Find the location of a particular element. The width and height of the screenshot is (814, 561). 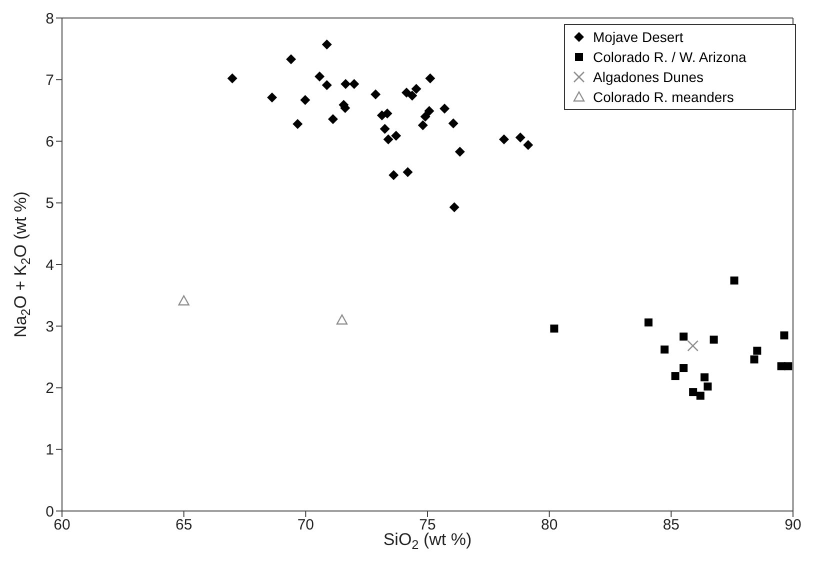

y-tick-label: 1 is located at coordinates (50, 450).